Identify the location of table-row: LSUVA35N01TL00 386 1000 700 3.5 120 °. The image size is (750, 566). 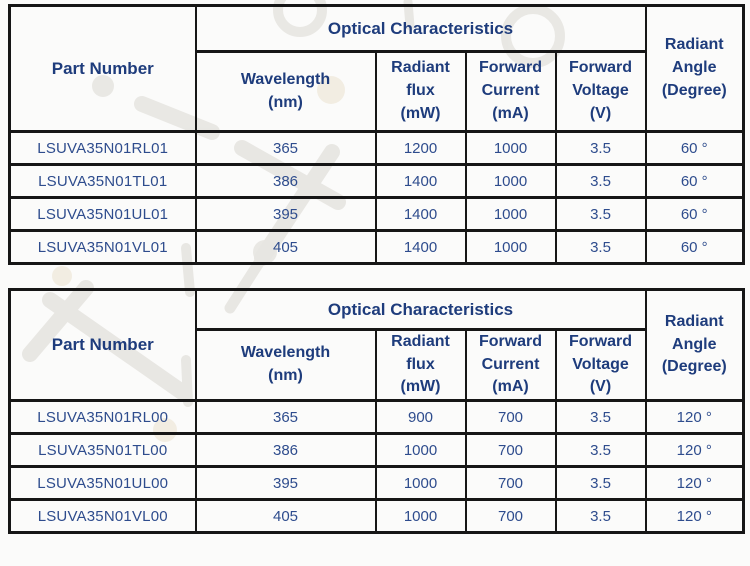
(376, 450).